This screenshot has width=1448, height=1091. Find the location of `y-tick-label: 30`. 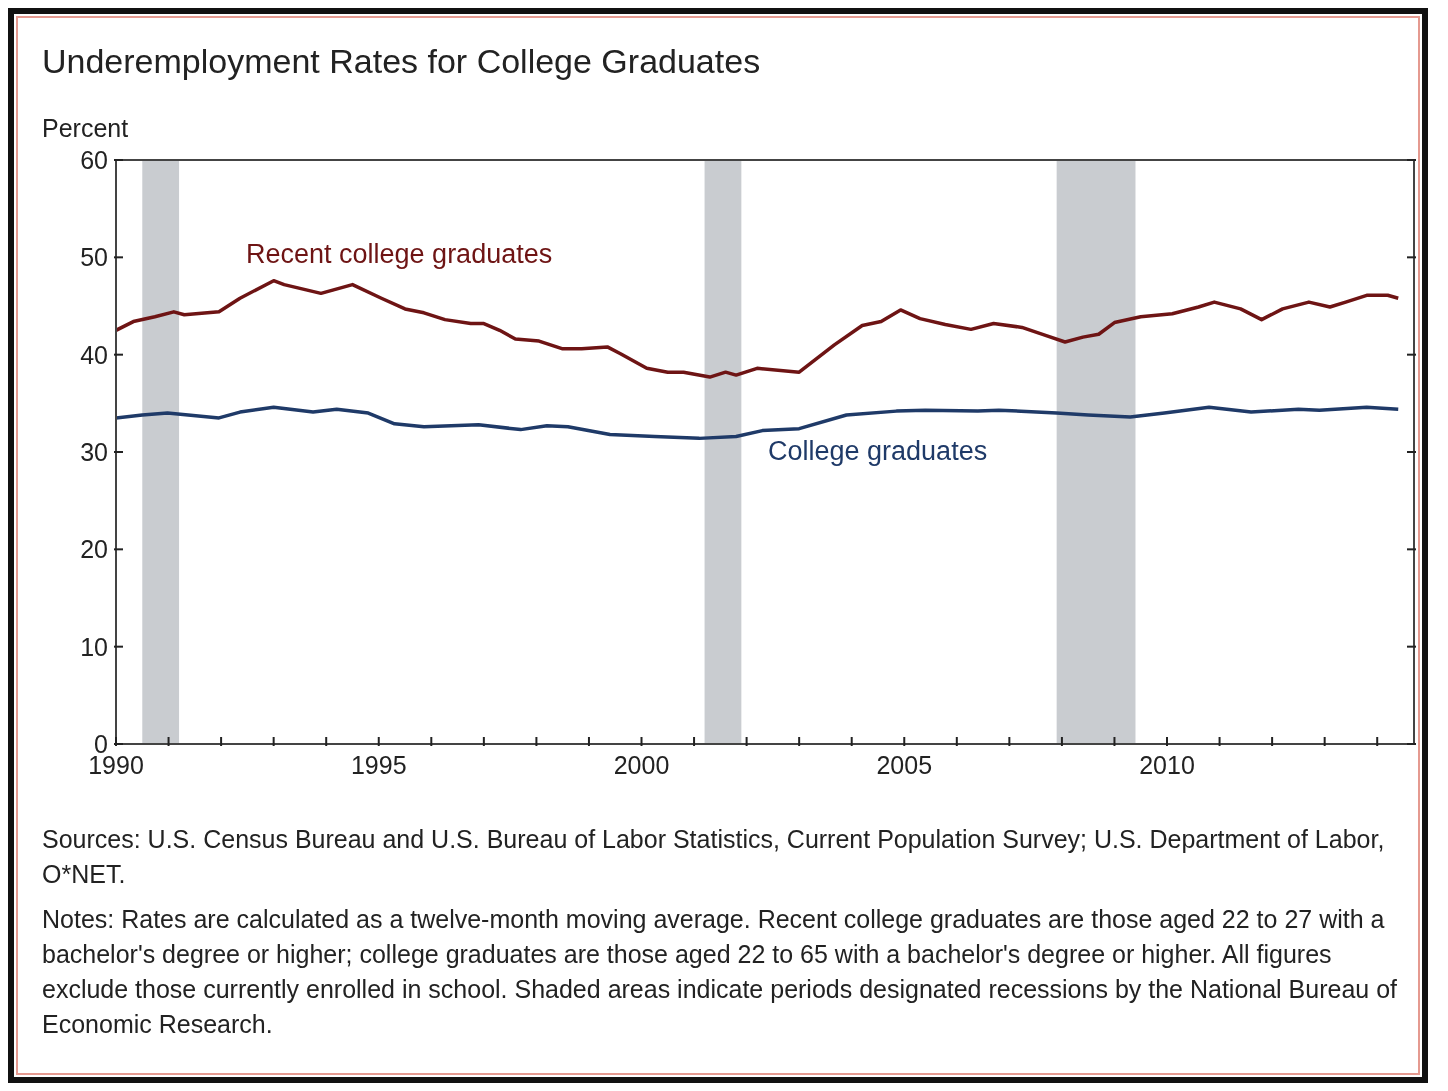

y-tick-label: 30 is located at coordinates (94, 452).